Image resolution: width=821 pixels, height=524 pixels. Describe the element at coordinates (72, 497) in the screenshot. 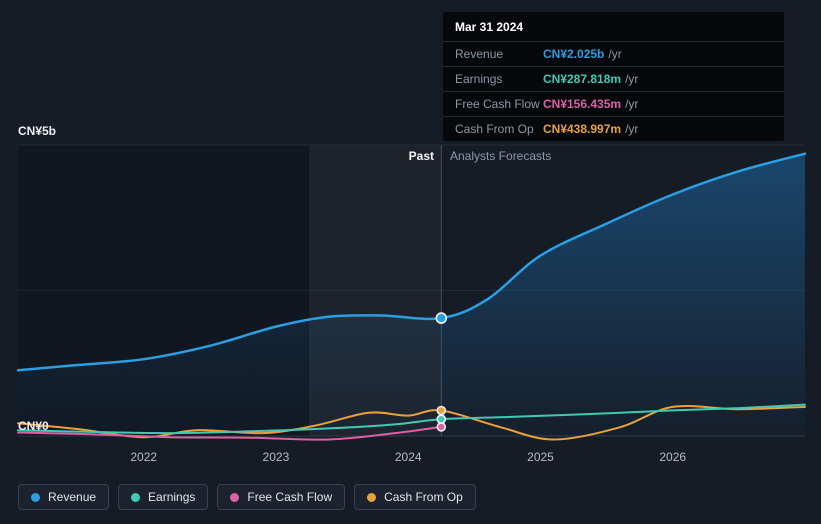

I see `legend-label: Revenue` at that location.